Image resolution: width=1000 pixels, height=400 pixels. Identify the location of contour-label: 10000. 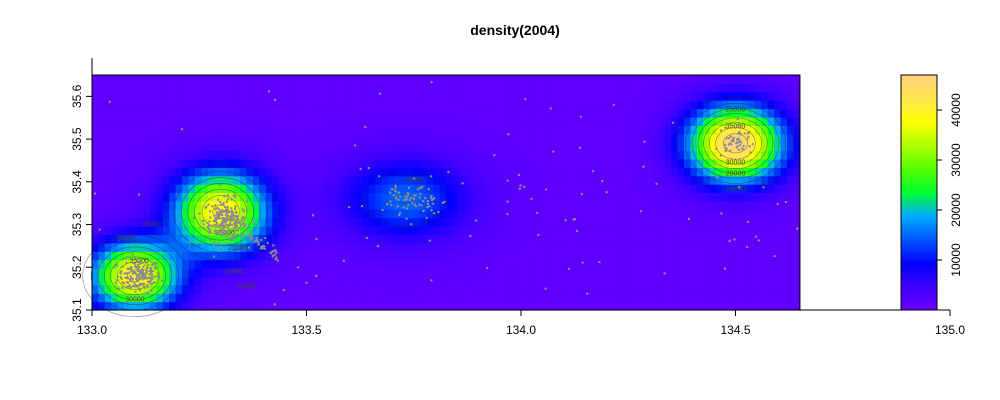
(247, 287).